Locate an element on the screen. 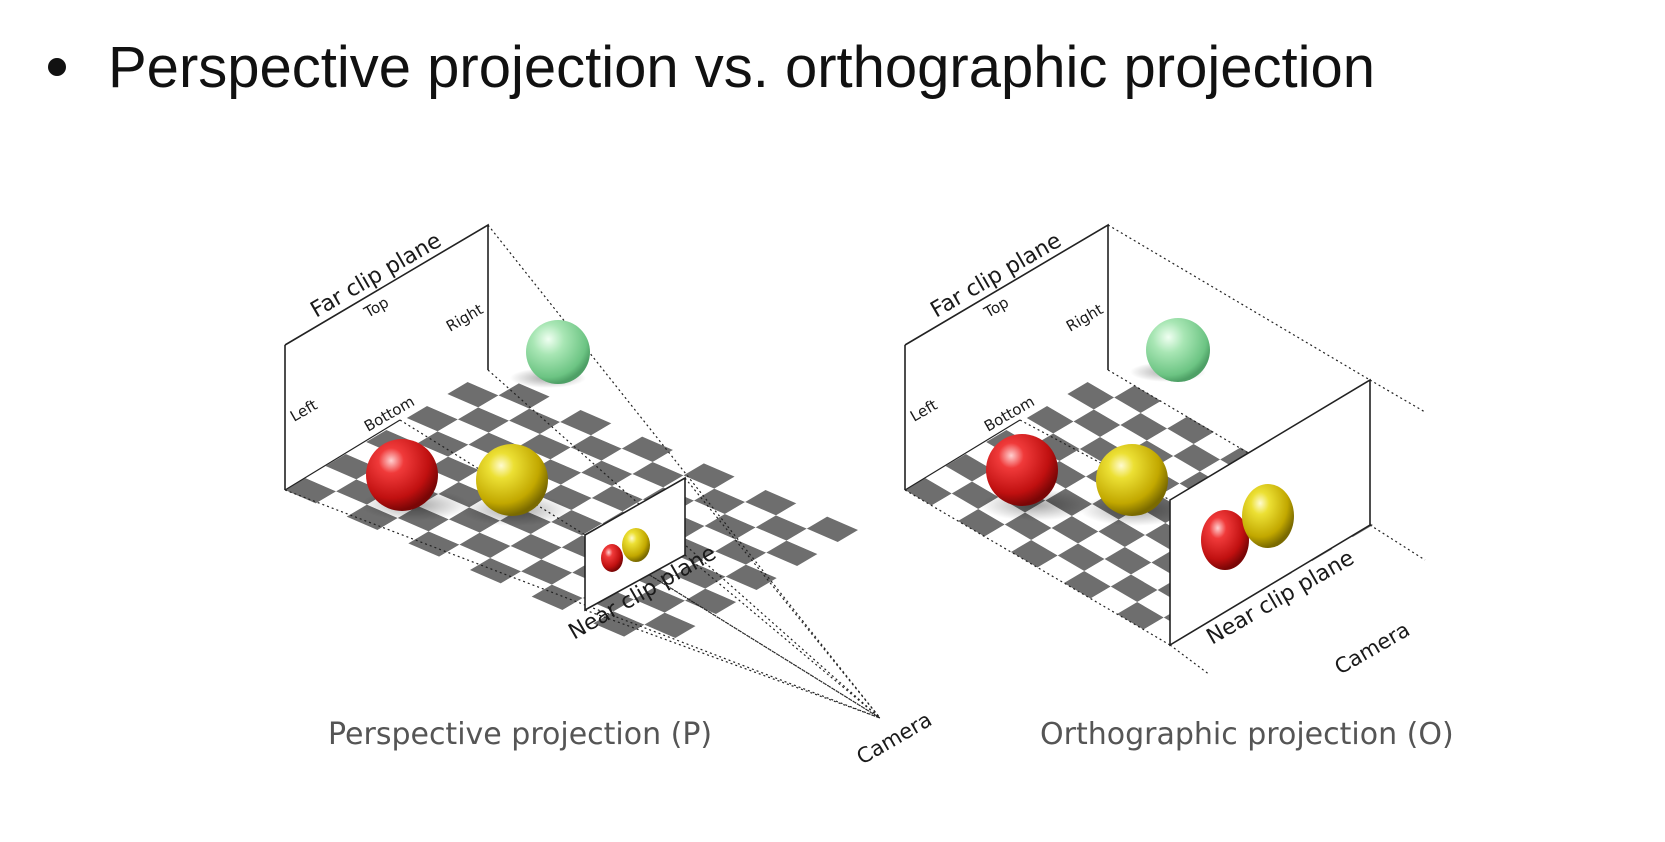 The image size is (1665, 842). perspective-left-label: Left is located at coordinates (304, 411).